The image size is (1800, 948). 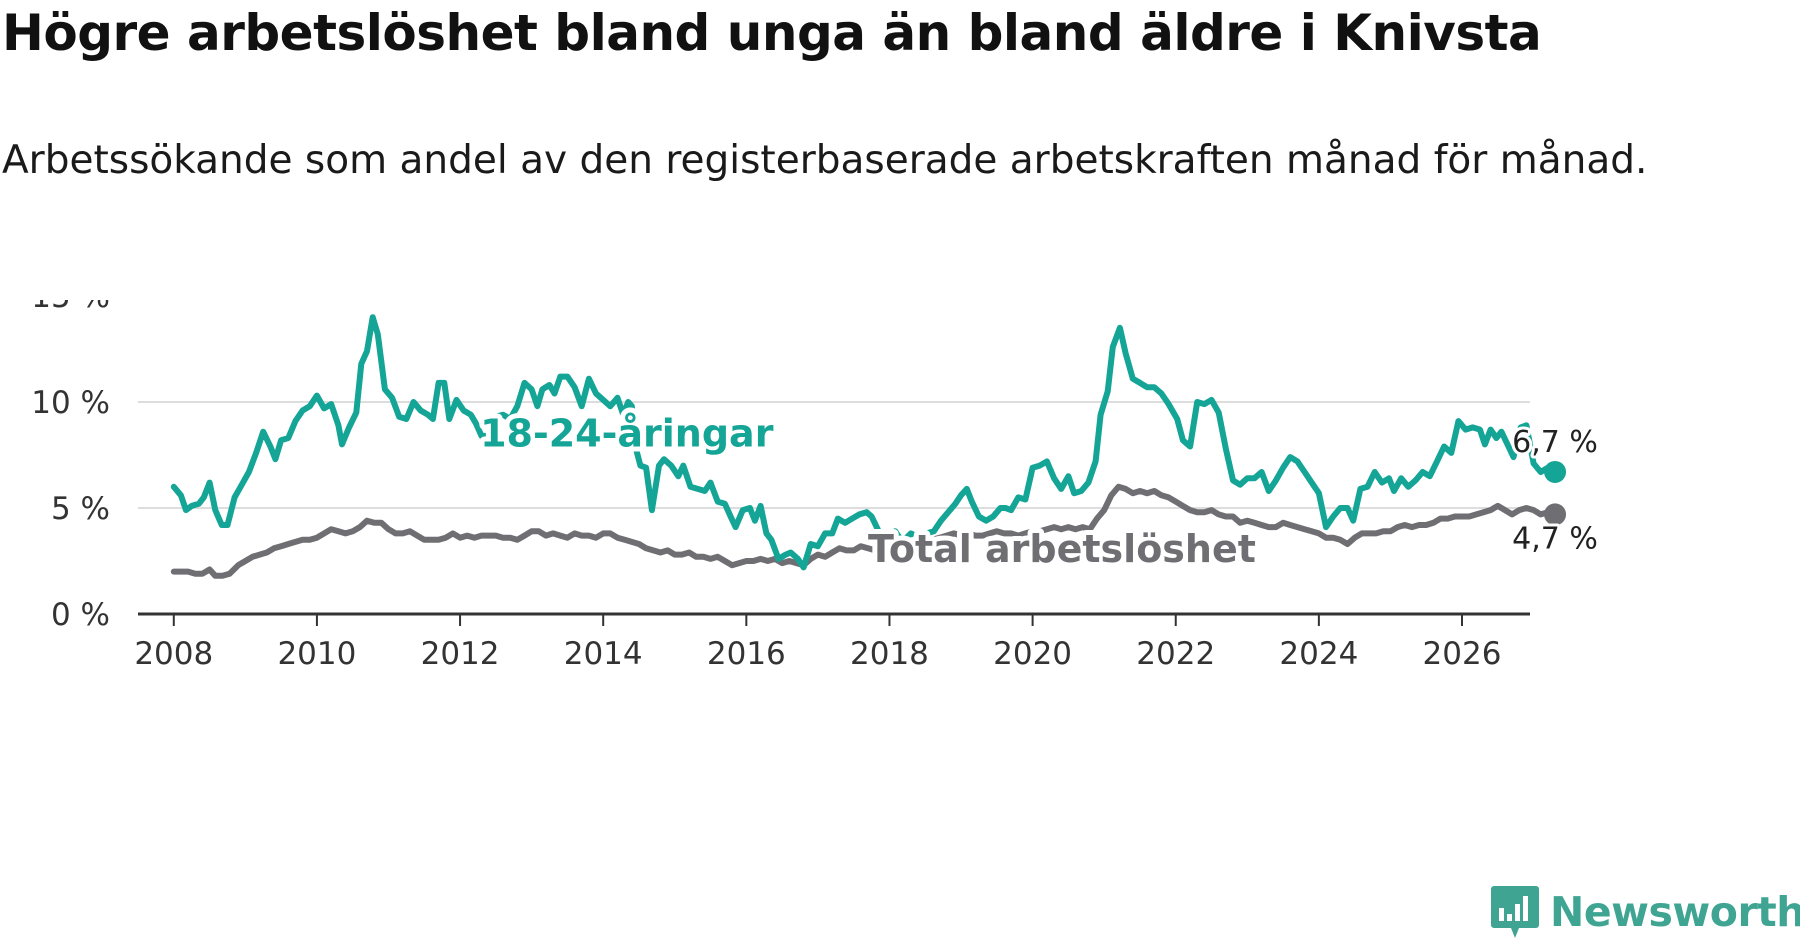 I want to click on x-tick-label: 2008, so click(x=173, y=654).